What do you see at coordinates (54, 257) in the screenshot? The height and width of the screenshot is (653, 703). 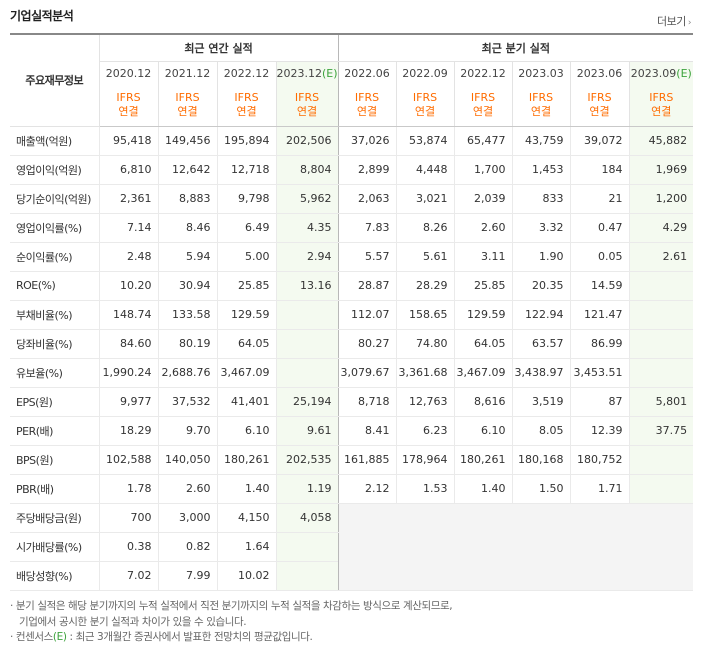 I see `row-label: 순이익률(%)` at bounding box center [54, 257].